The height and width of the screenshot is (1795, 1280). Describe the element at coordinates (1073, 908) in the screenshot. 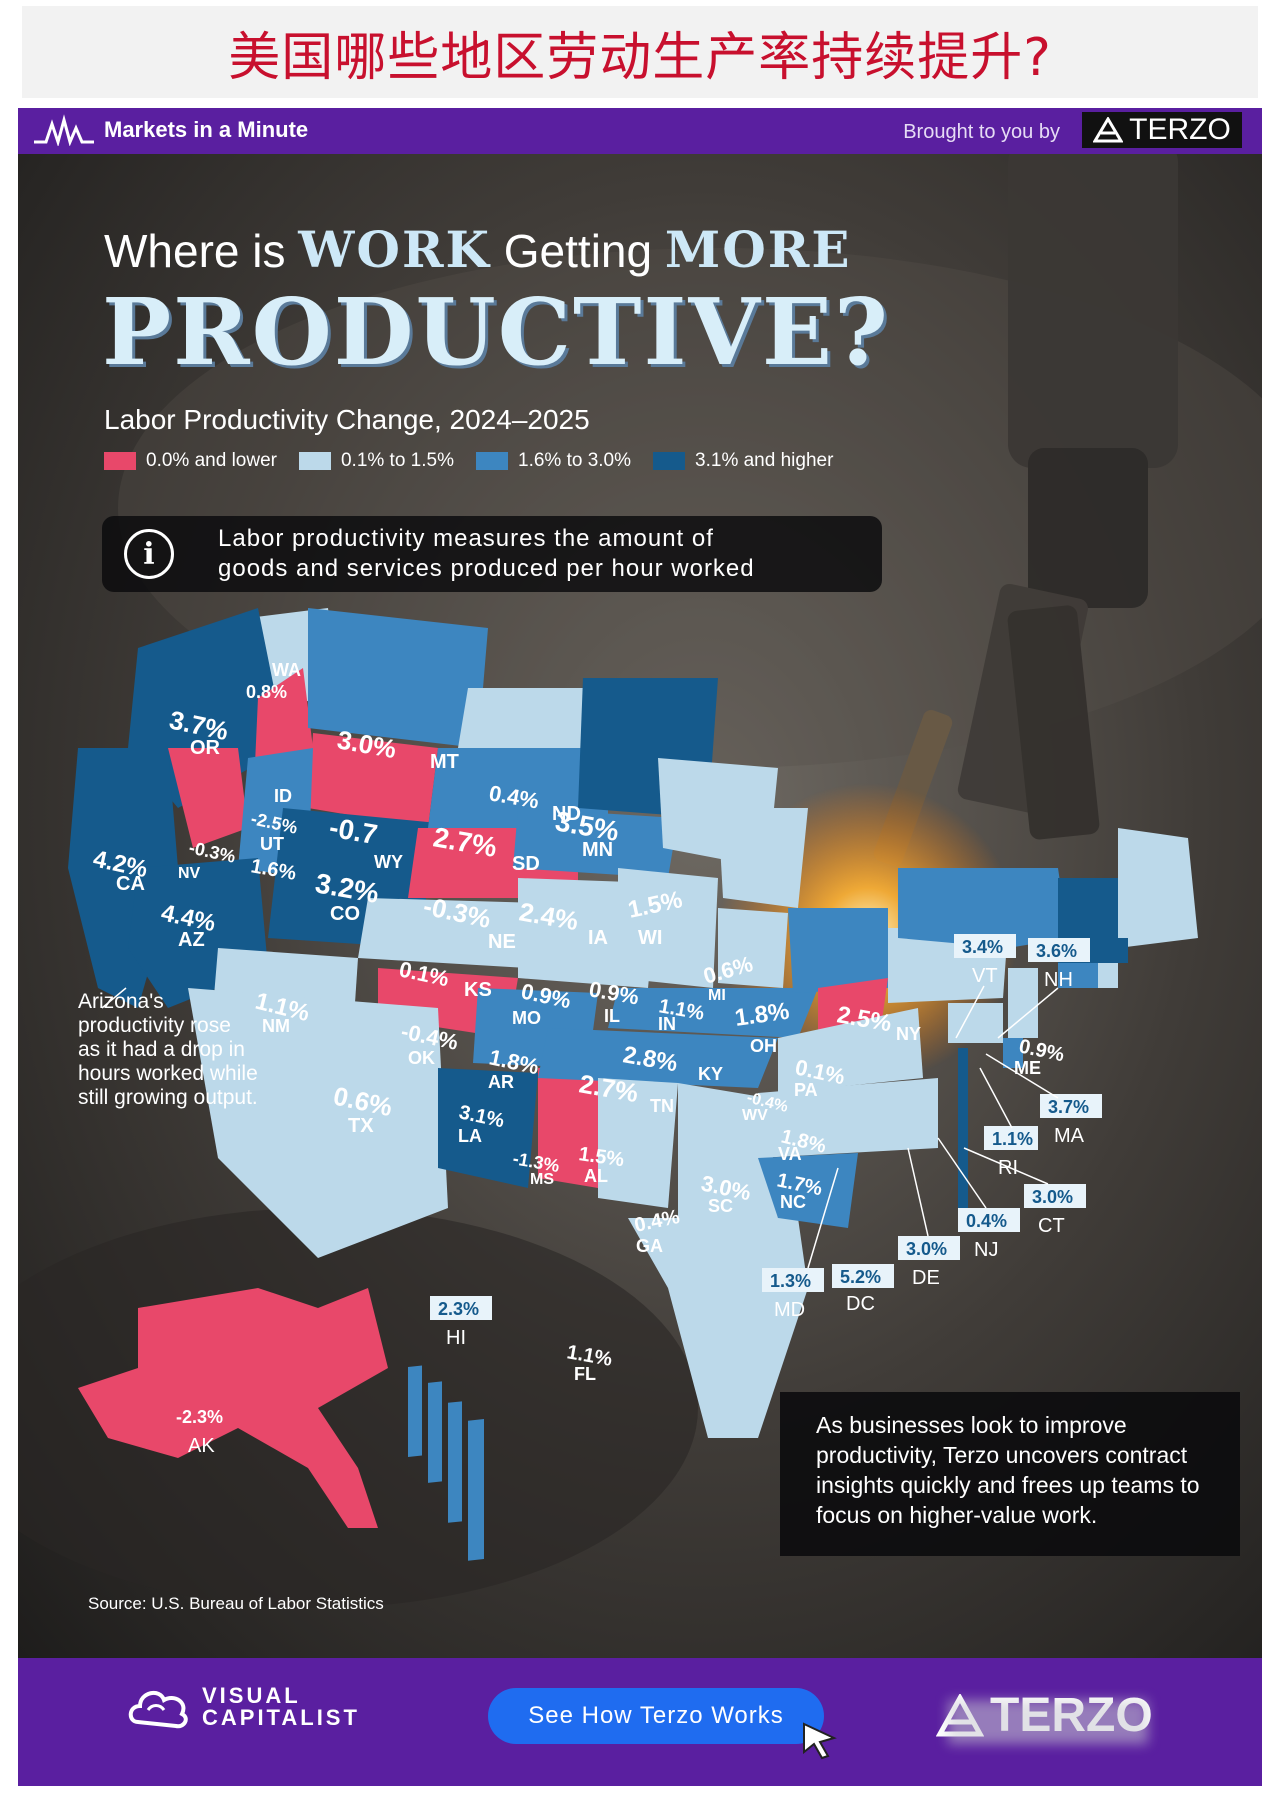

I see `state-vt` at that location.